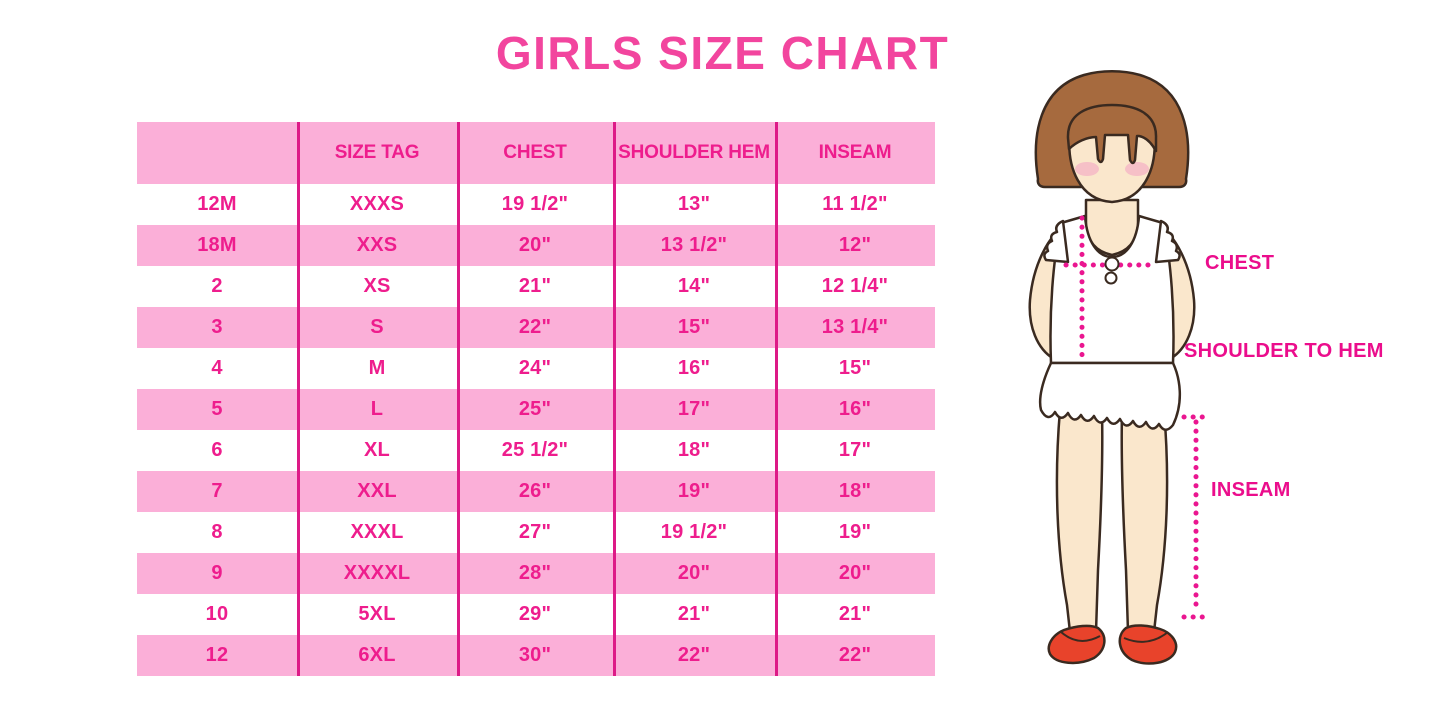  What do you see at coordinates (694, 204) in the screenshot?
I see `table-cell: 13"` at bounding box center [694, 204].